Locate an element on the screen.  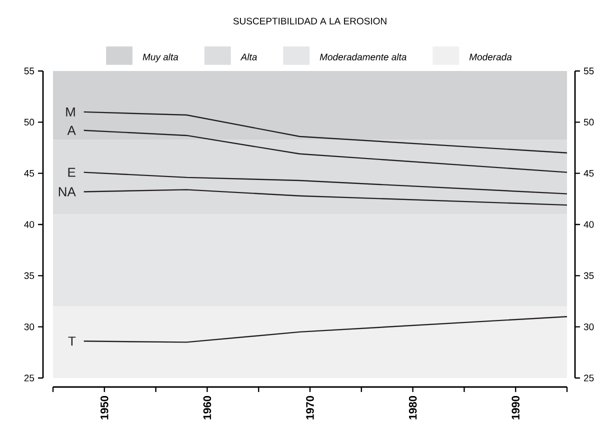
chart-title: SUSCEPTIBILIDAD A LA EROSION is located at coordinates (309, 21).